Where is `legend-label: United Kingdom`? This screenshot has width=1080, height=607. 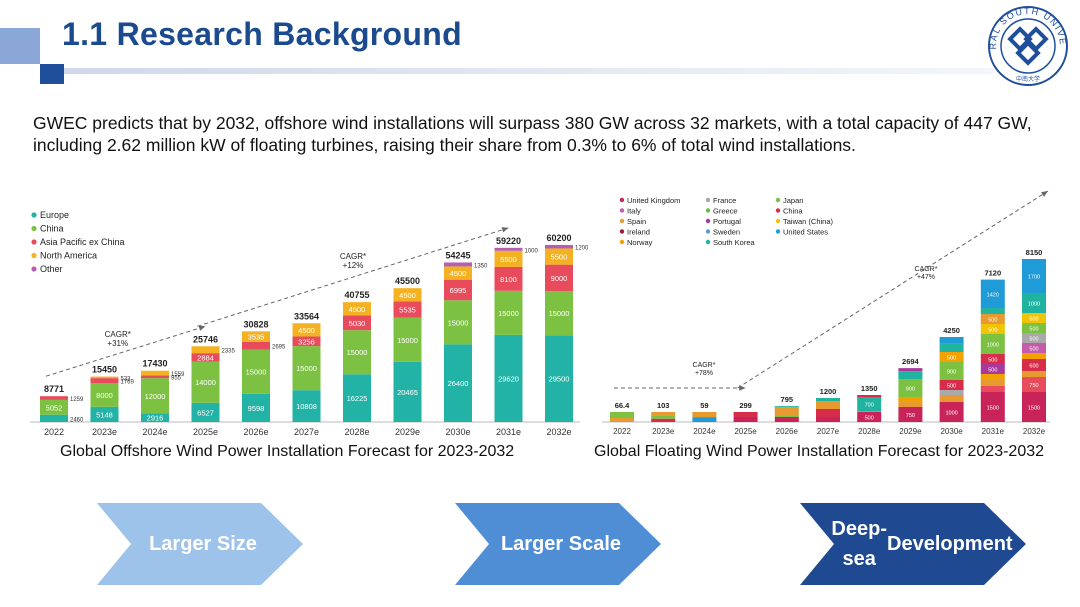 legend-label: United Kingdom is located at coordinates (653, 200).